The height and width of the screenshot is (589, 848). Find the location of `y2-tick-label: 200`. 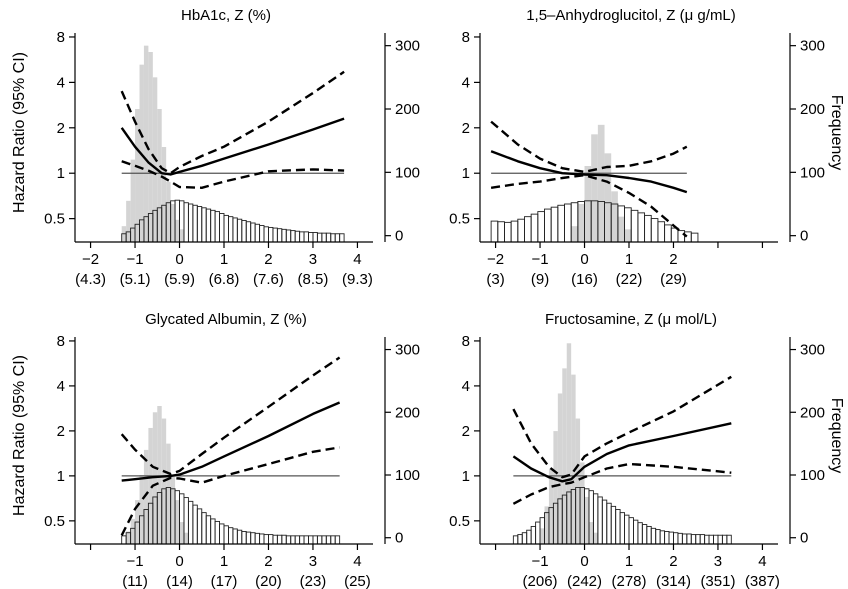

y2-tick-label: 200 is located at coordinates (812, 109).